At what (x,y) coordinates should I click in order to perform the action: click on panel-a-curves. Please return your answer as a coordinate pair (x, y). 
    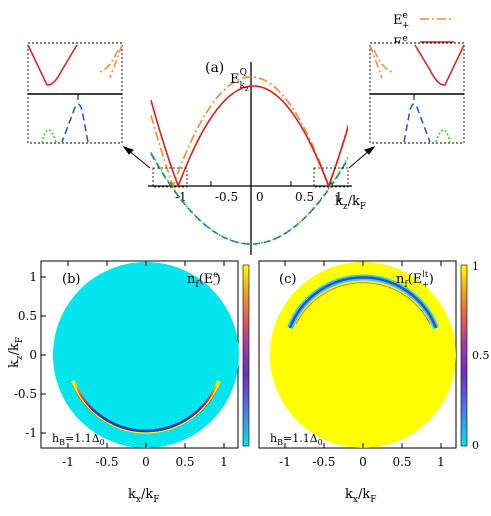
    Looking at the image, I should click on (249, 160).